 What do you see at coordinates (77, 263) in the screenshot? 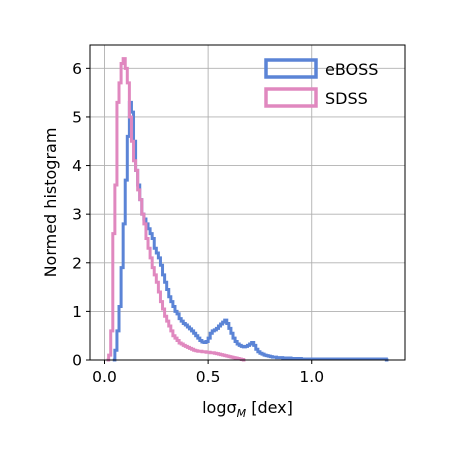
I see `y-tick-label: 2` at bounding box center [77, 263].